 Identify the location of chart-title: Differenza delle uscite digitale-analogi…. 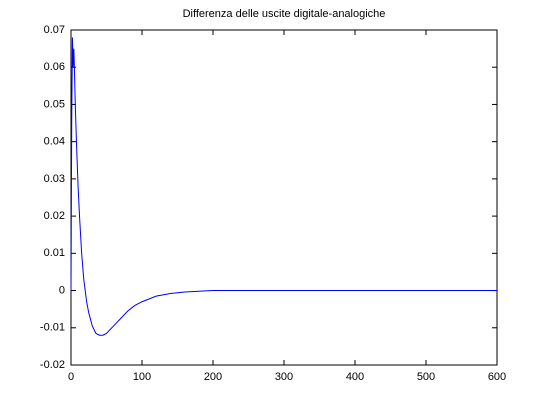
(284, 14).